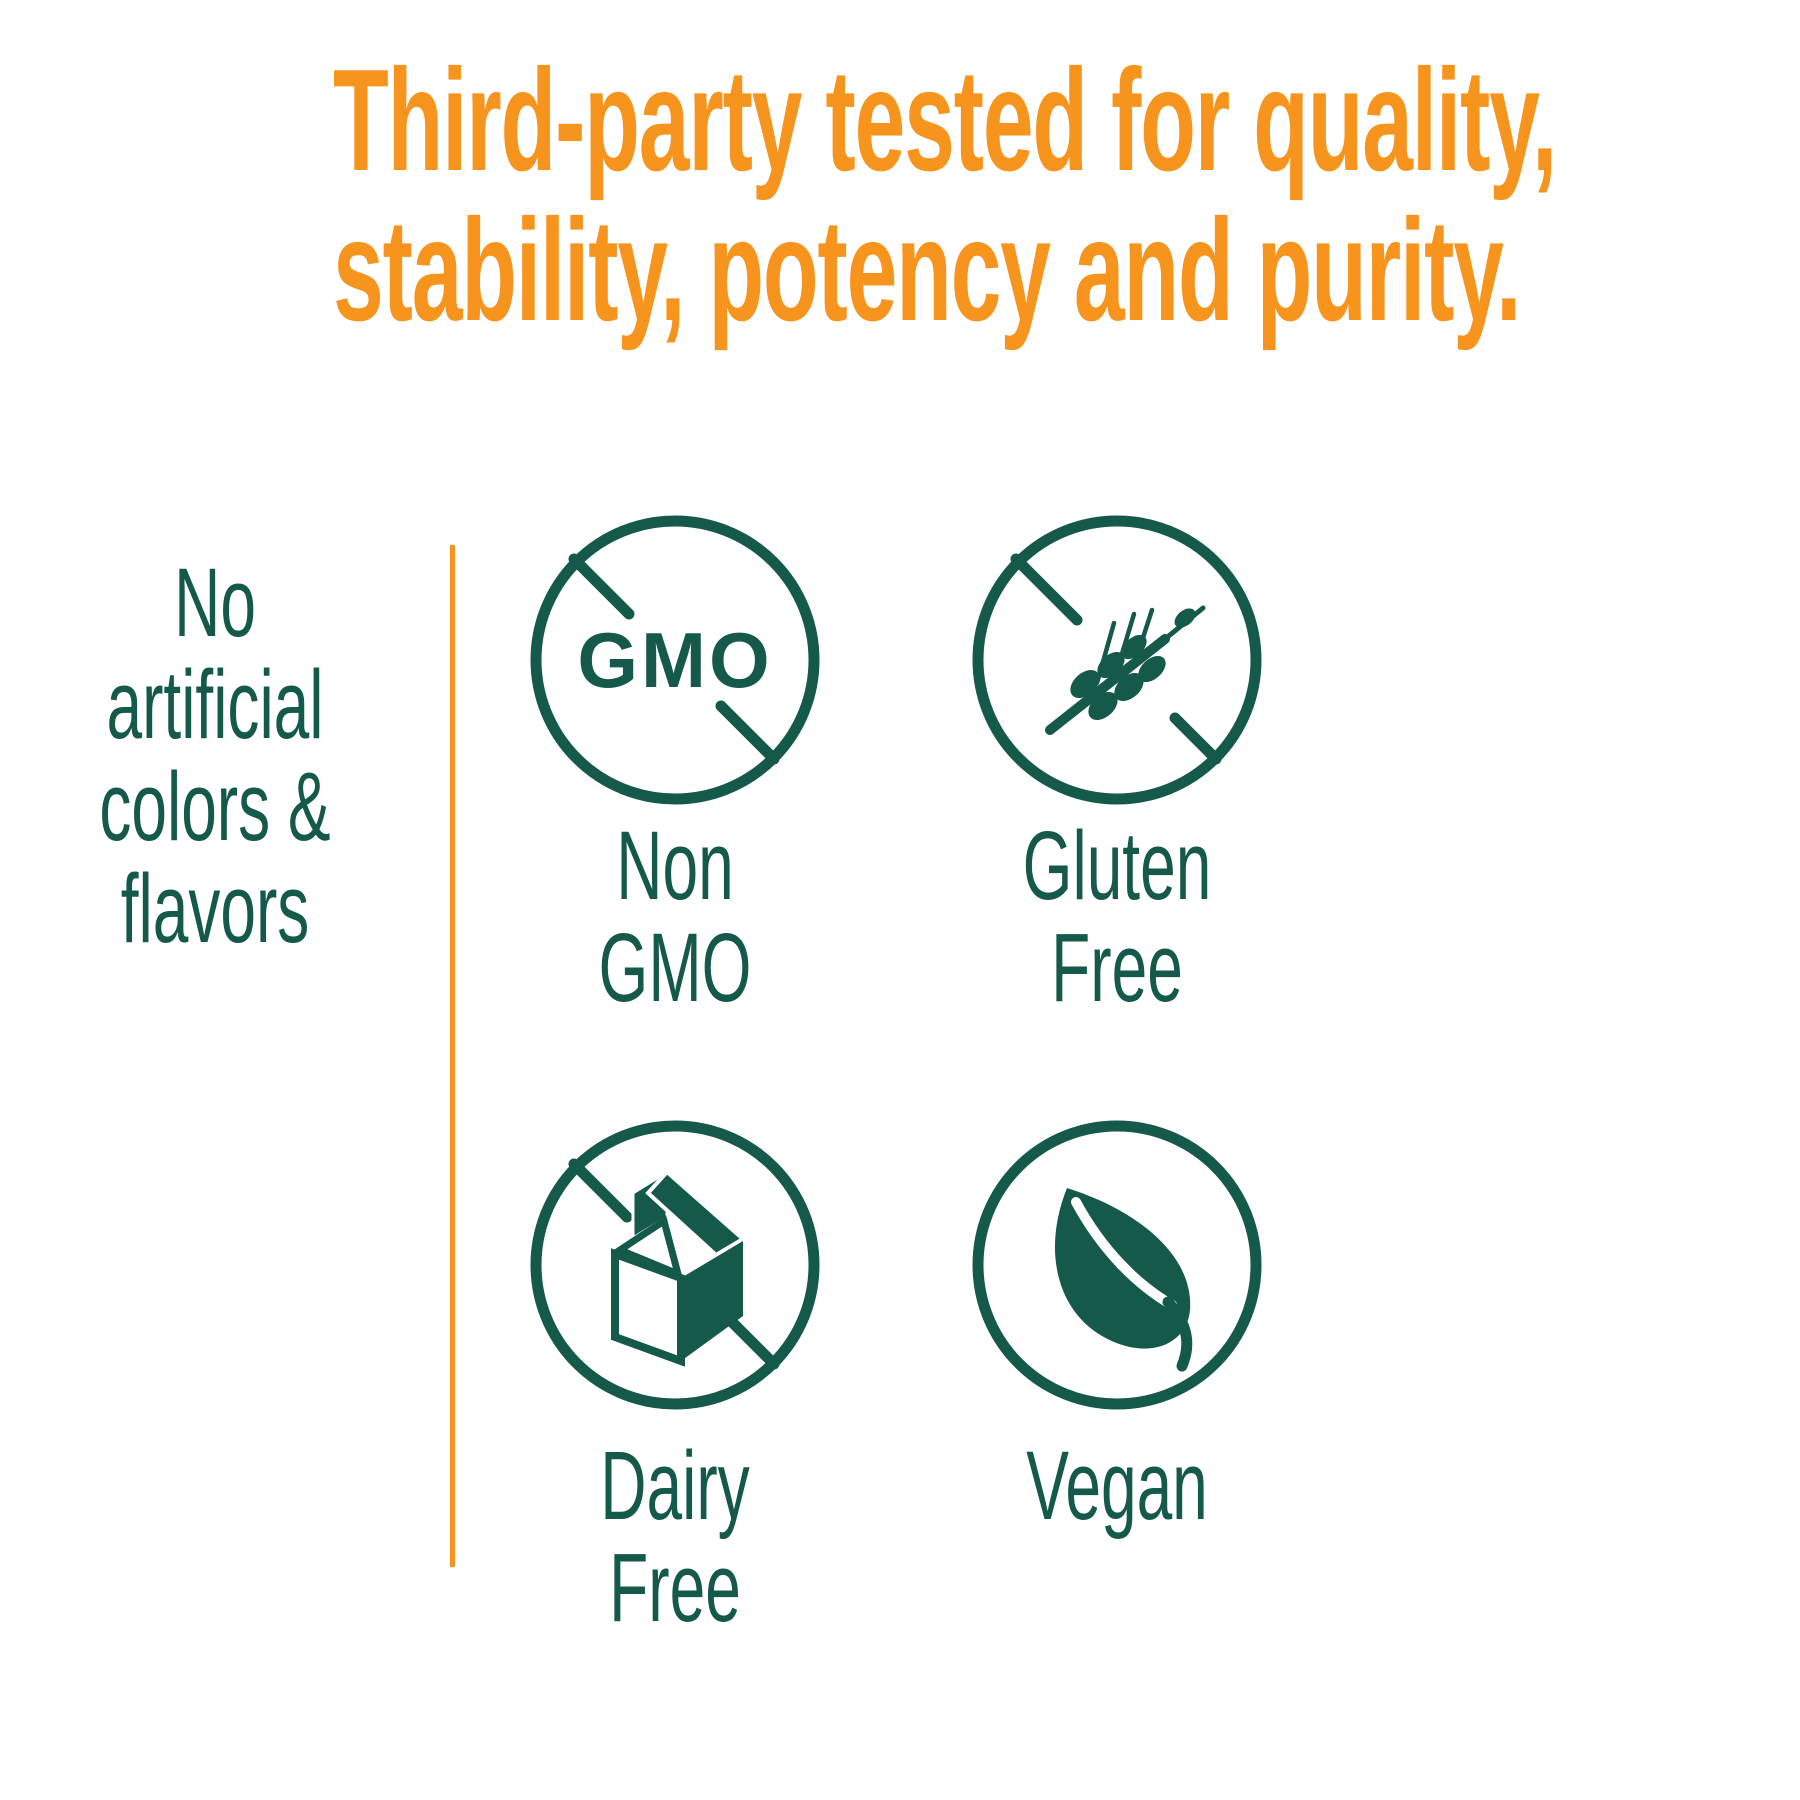 Image resolution: width=1800 pixels, height=1800 pixels. I want to click on side-note: No artificial colors & flavors, so click(215, 756).